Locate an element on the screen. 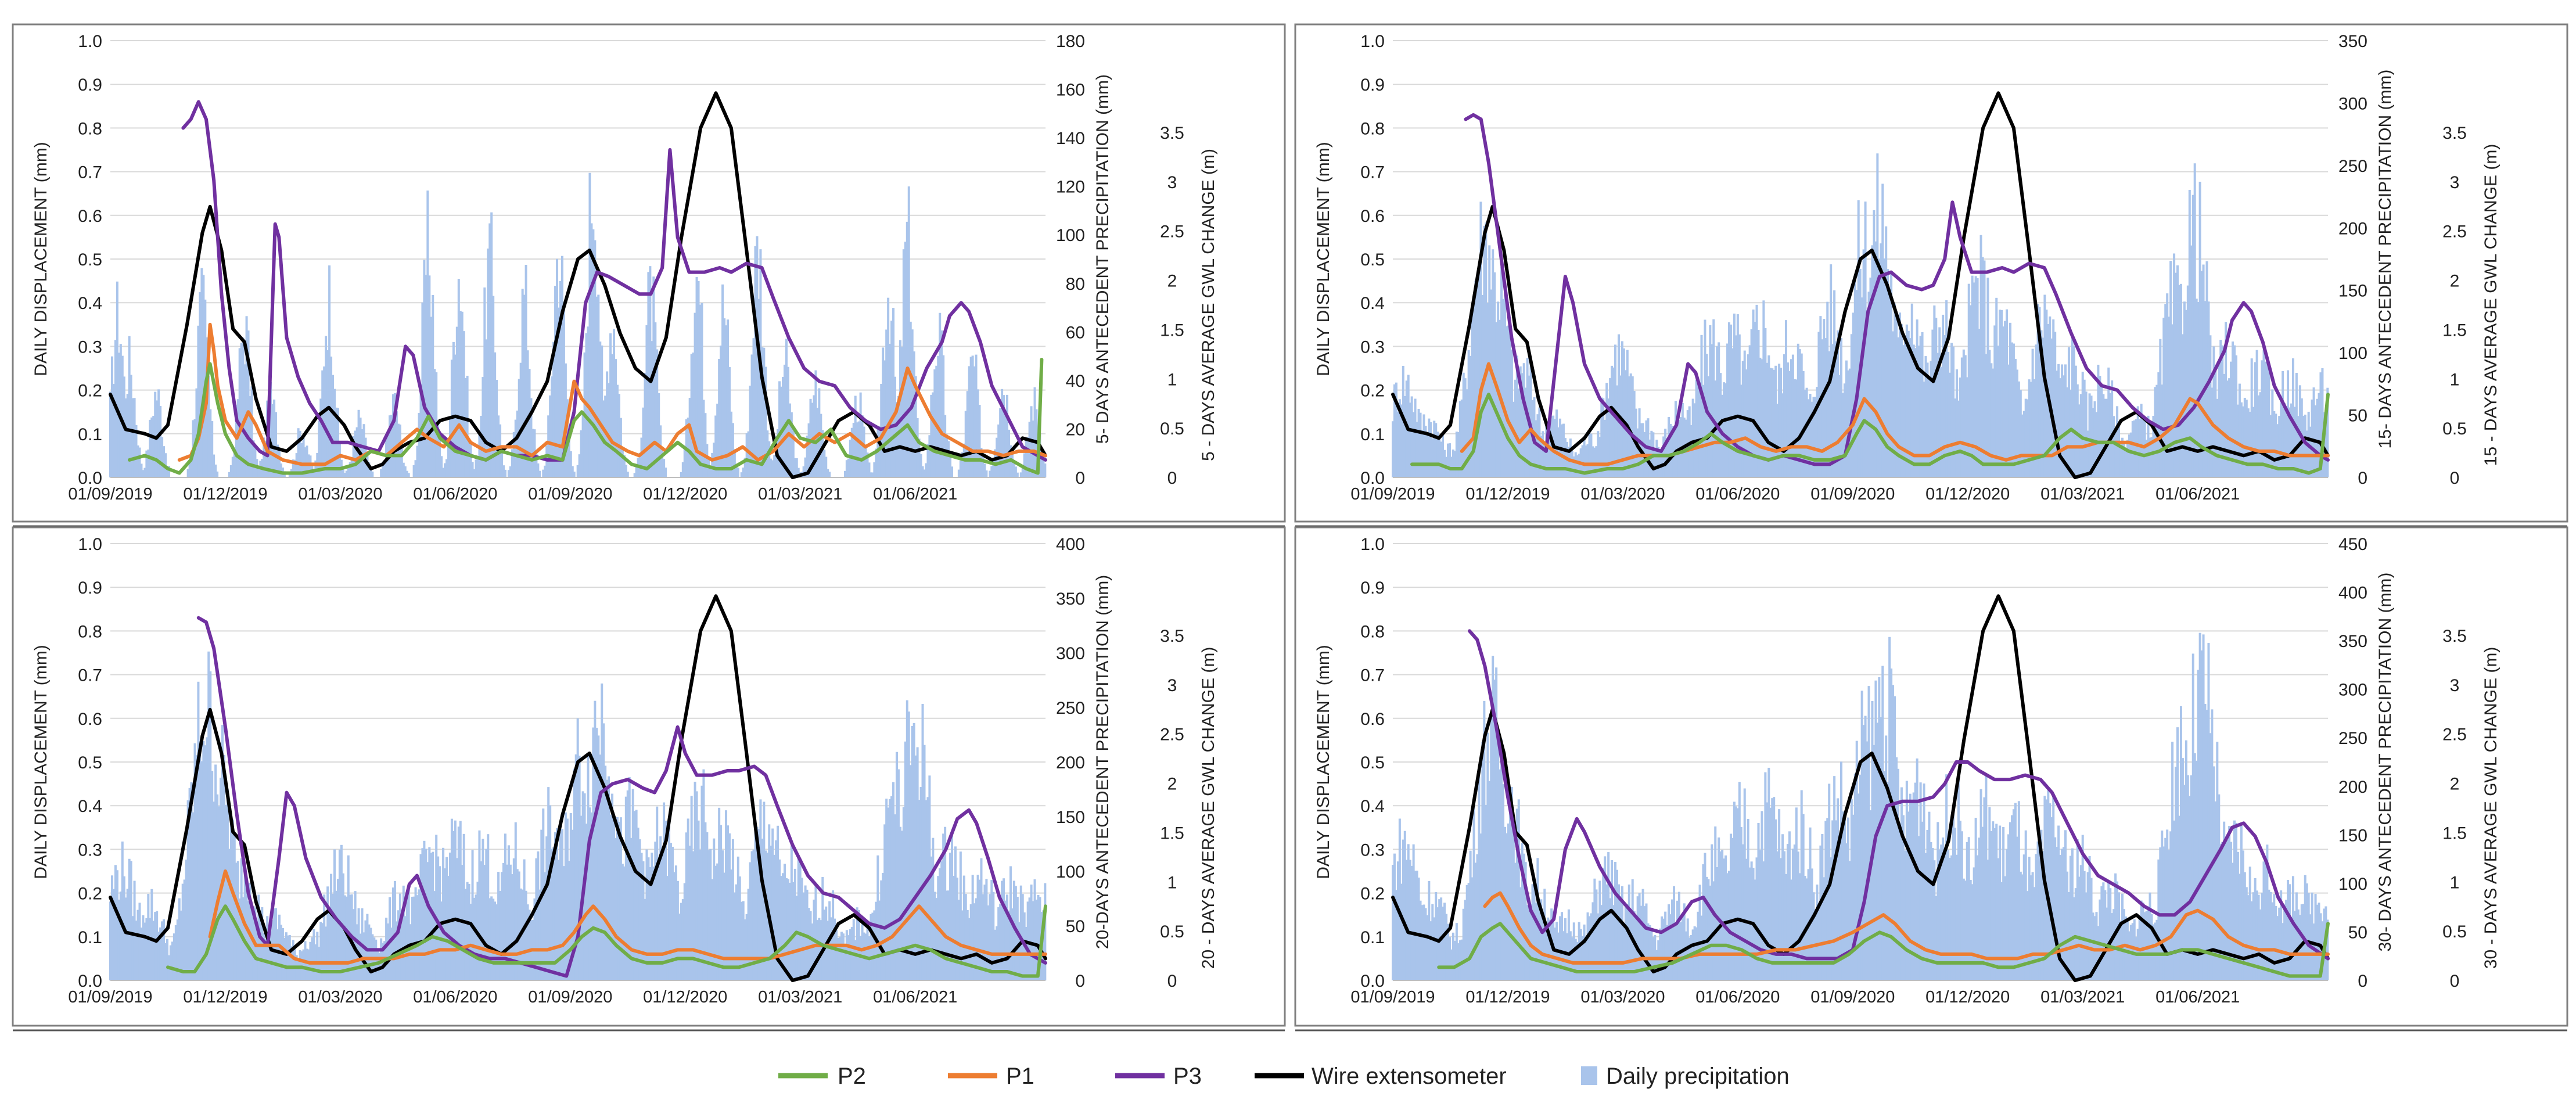 The width and height of the screenshot is (2576, 1107). y-left-tick-label: 0.1 is located at coordinates (90, 937).